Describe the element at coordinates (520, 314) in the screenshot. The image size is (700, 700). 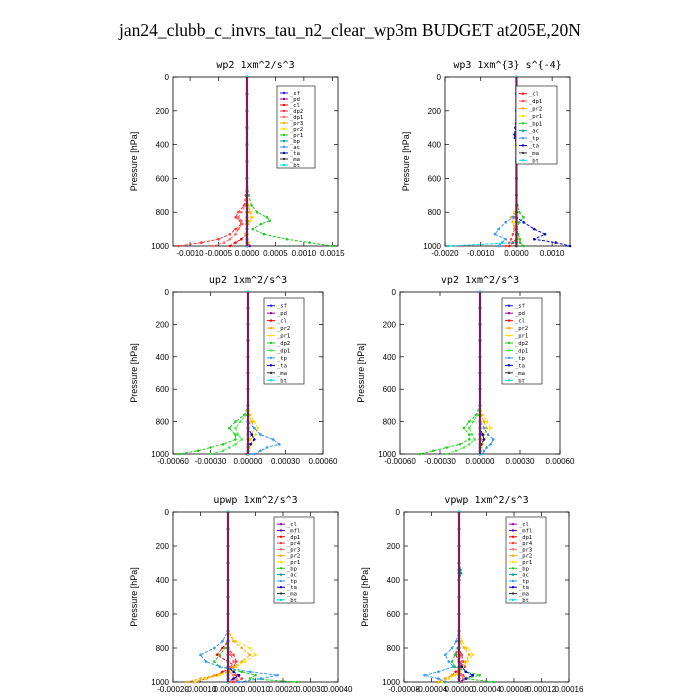
I see `legend-label: _pd` at that location.